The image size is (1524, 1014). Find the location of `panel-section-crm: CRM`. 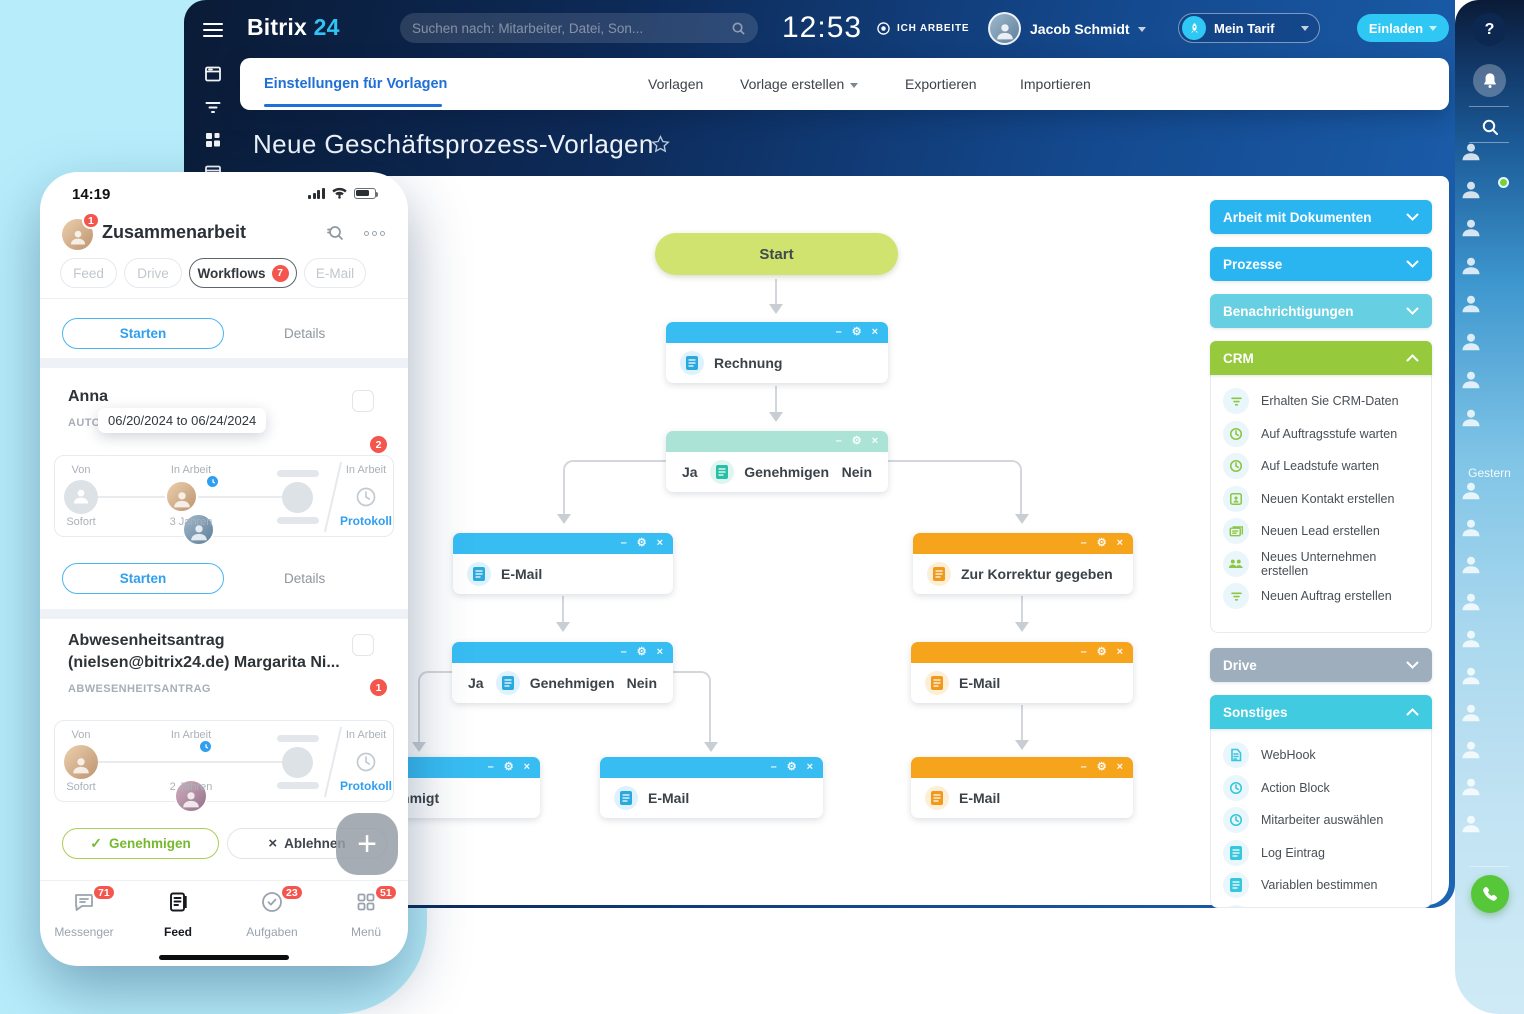

panel-section-crm: CRM is located at coordinates (1321, 358).